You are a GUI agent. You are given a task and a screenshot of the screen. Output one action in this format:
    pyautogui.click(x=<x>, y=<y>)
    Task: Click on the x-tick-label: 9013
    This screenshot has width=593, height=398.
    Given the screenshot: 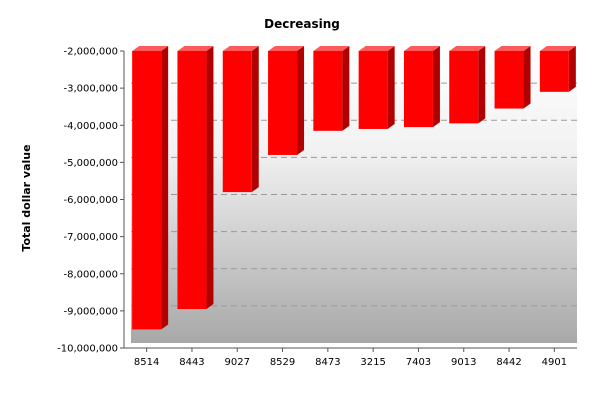 What is the action you would take?
    pyautogui.click(x=463, y=362)
    